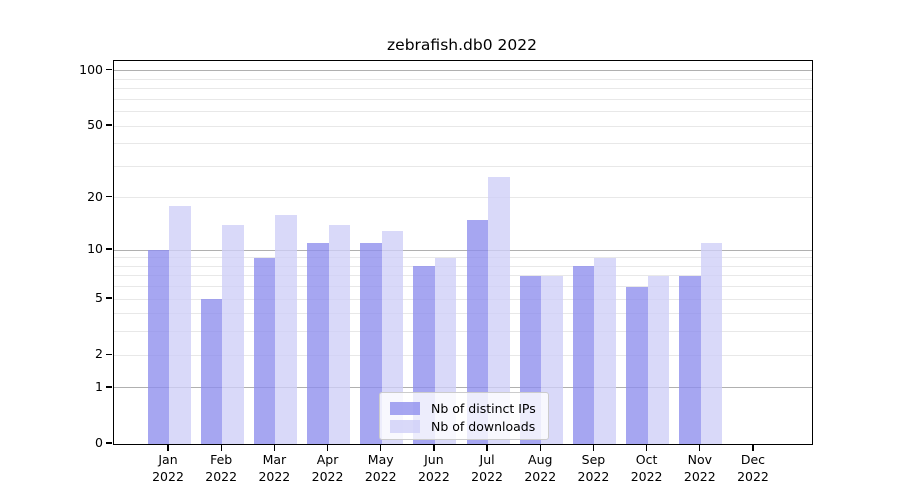 Image resolution: width=900 pixels, height=500 pixels. What do you see at coordinates (327, 447) in the screenshot?
I see `x-tick-mark-apr` at bounding box center [327, 447].